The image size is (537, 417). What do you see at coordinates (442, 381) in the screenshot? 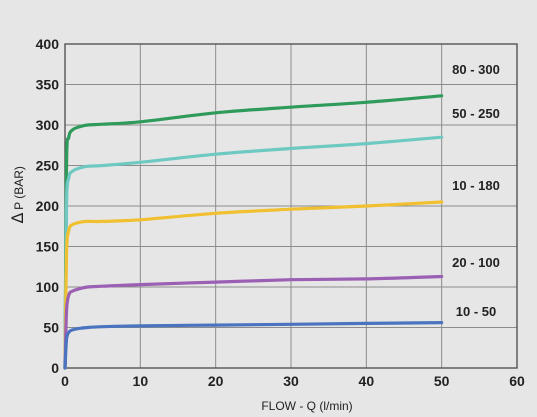
I see `x-tick-label: 50` at bounding box center [442, 381].